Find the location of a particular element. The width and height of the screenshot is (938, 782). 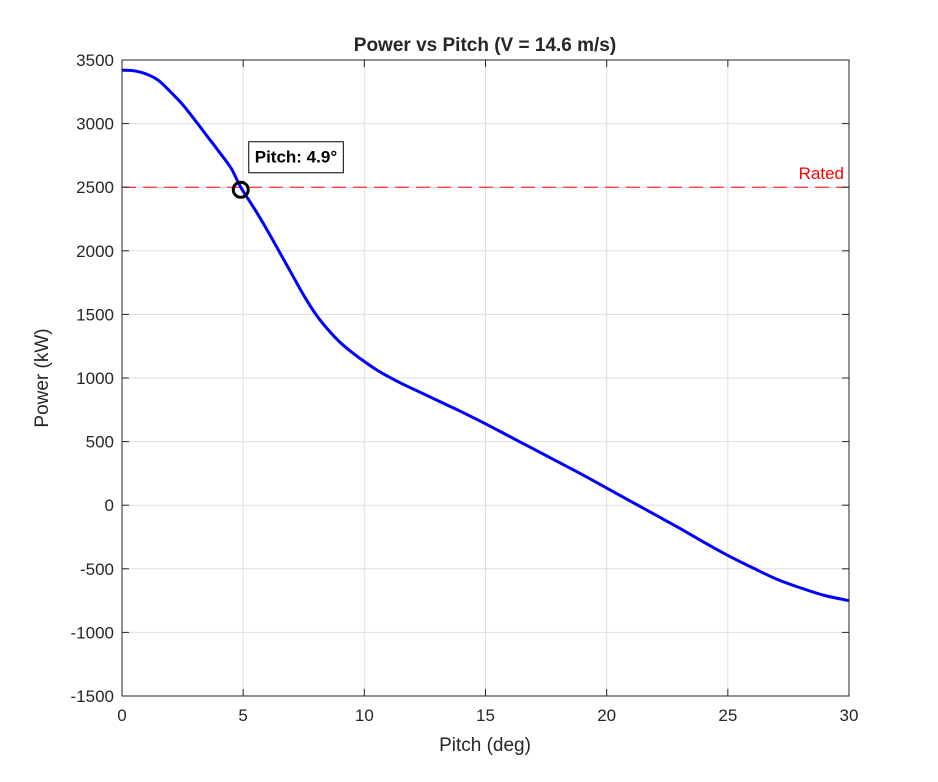

pitch-annotation-box is located at coordinates (296, 157).